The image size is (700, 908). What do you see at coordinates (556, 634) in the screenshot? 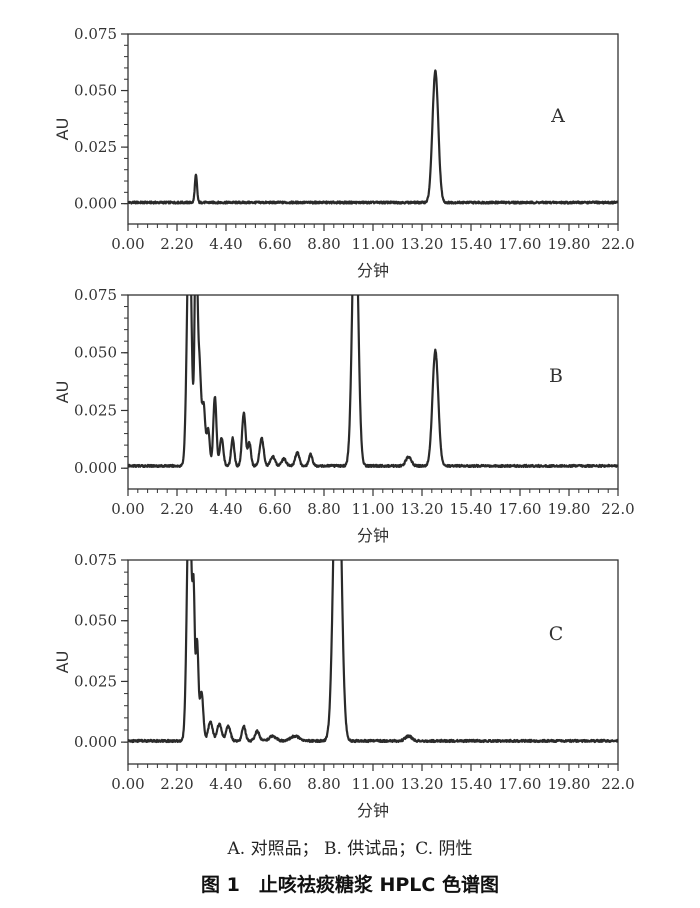
I see `panel-label: C` at bounding box center [556, 634].